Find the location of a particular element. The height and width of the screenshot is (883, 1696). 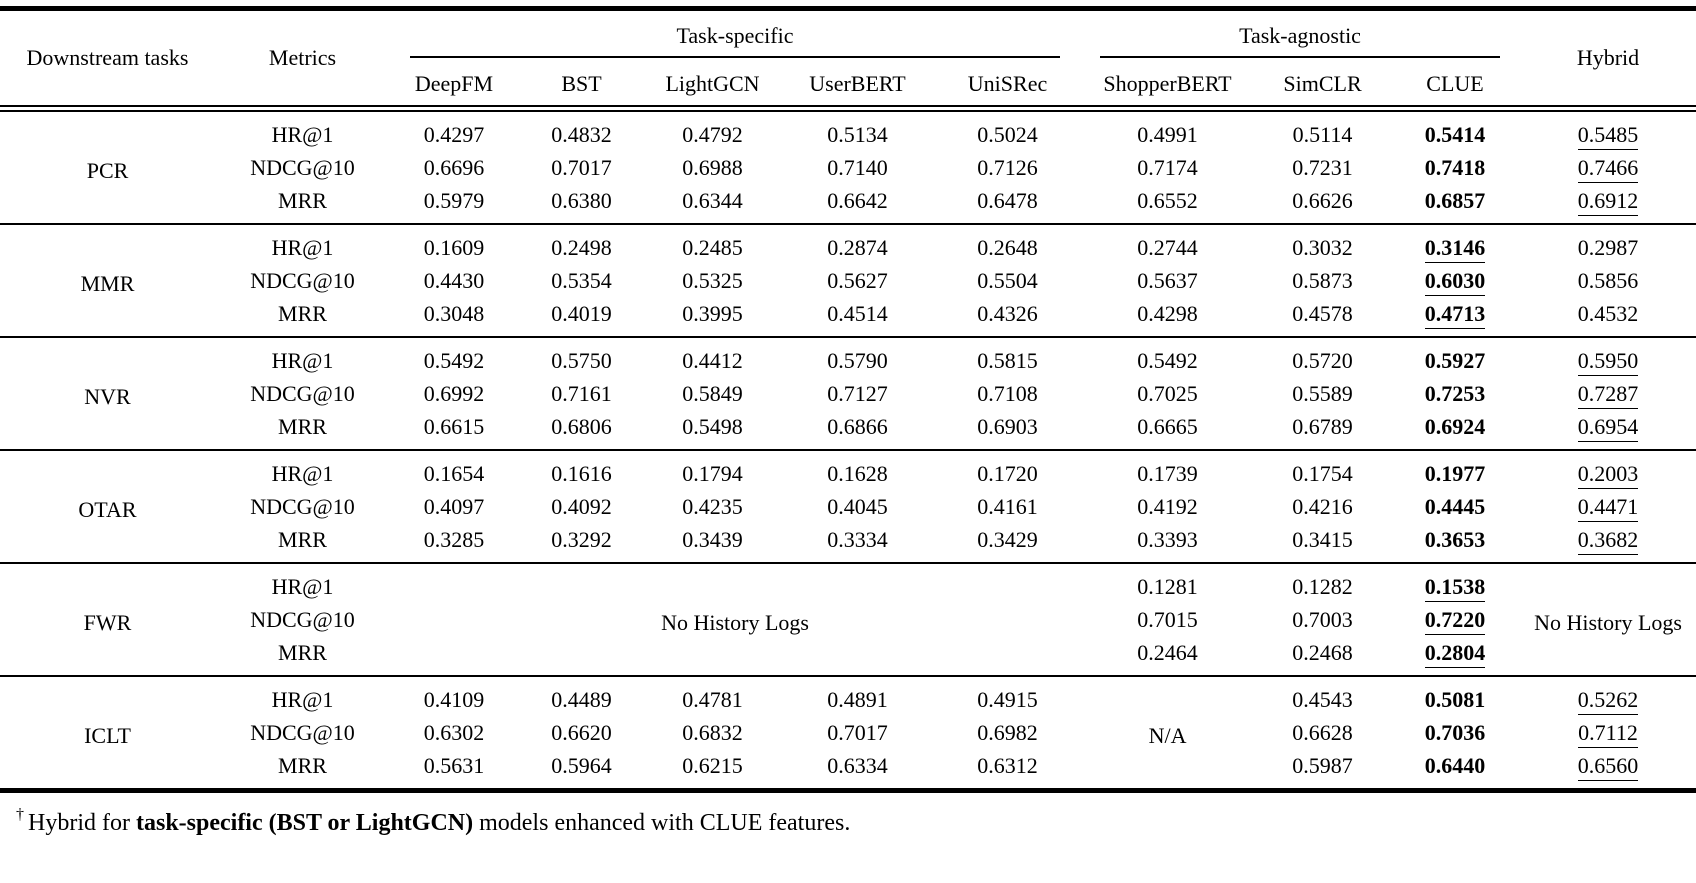

value-cell: 0.3415 is located at coordinates (1322, 543).